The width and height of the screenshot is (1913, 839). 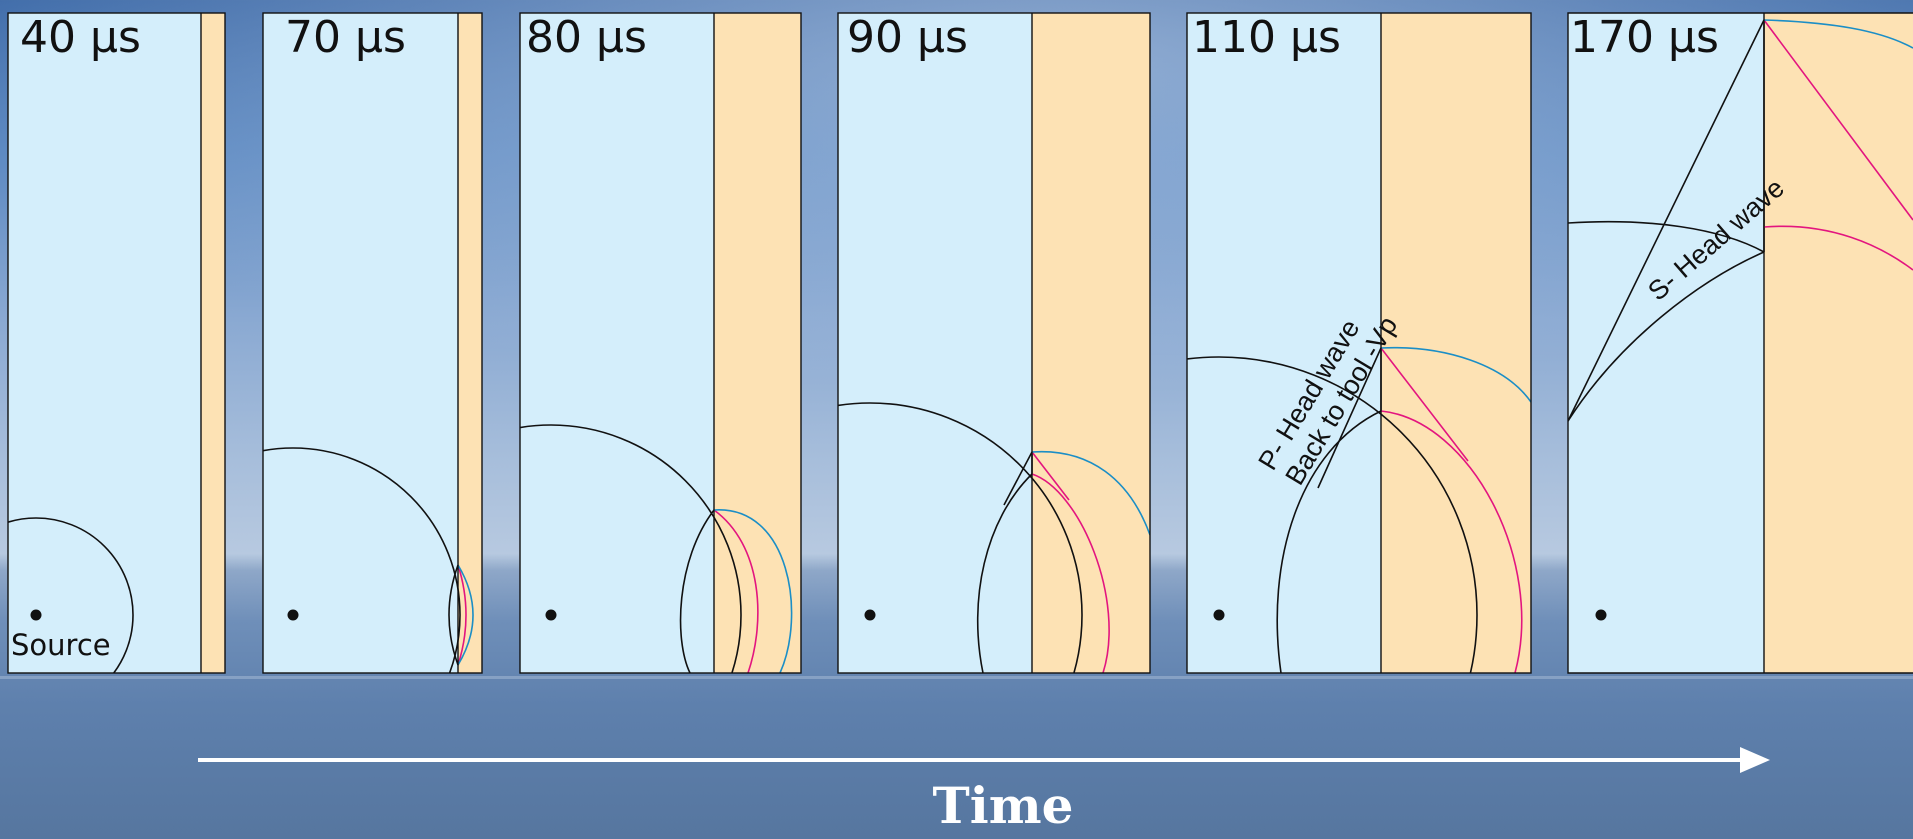 I want to click on source-label: Source, so click(x=61, y=645).